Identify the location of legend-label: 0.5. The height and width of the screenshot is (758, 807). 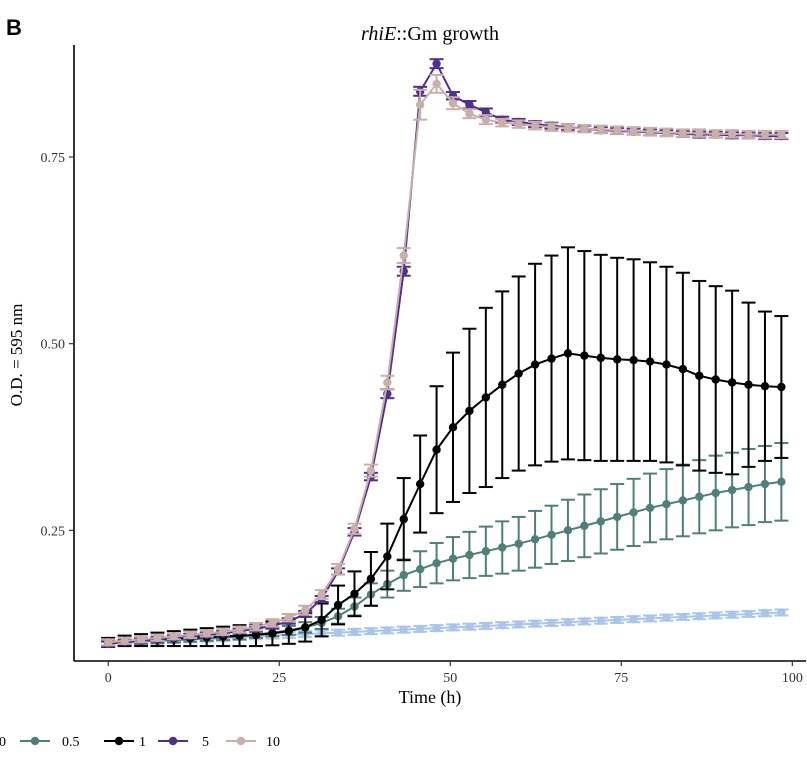
(71, 742).